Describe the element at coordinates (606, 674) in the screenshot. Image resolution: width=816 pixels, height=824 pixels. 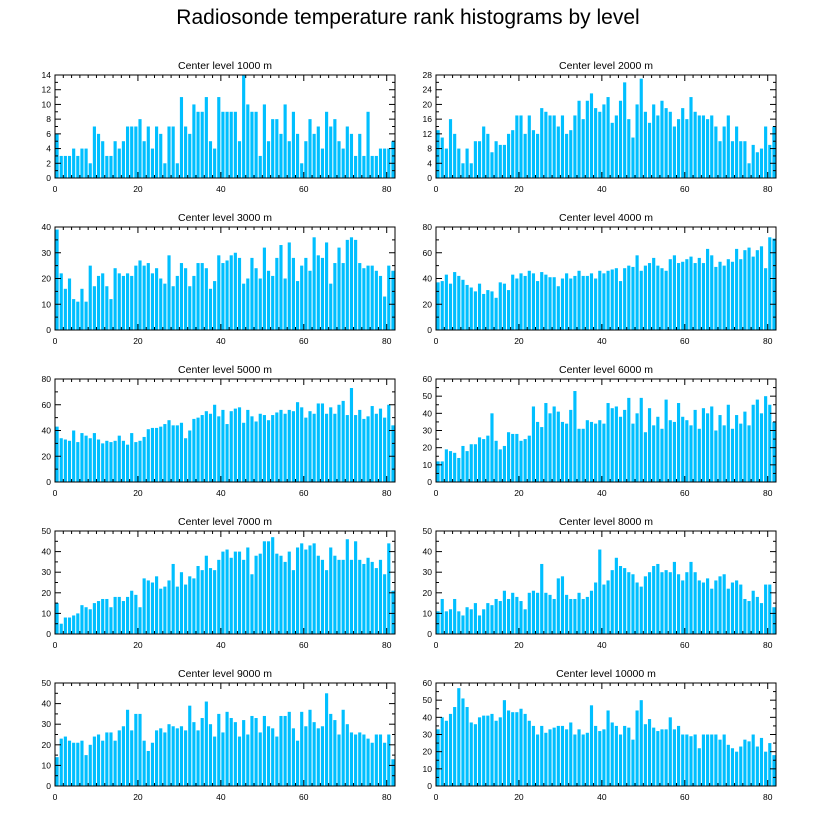
I see `panel-title: Center level 10000 m` at that location.